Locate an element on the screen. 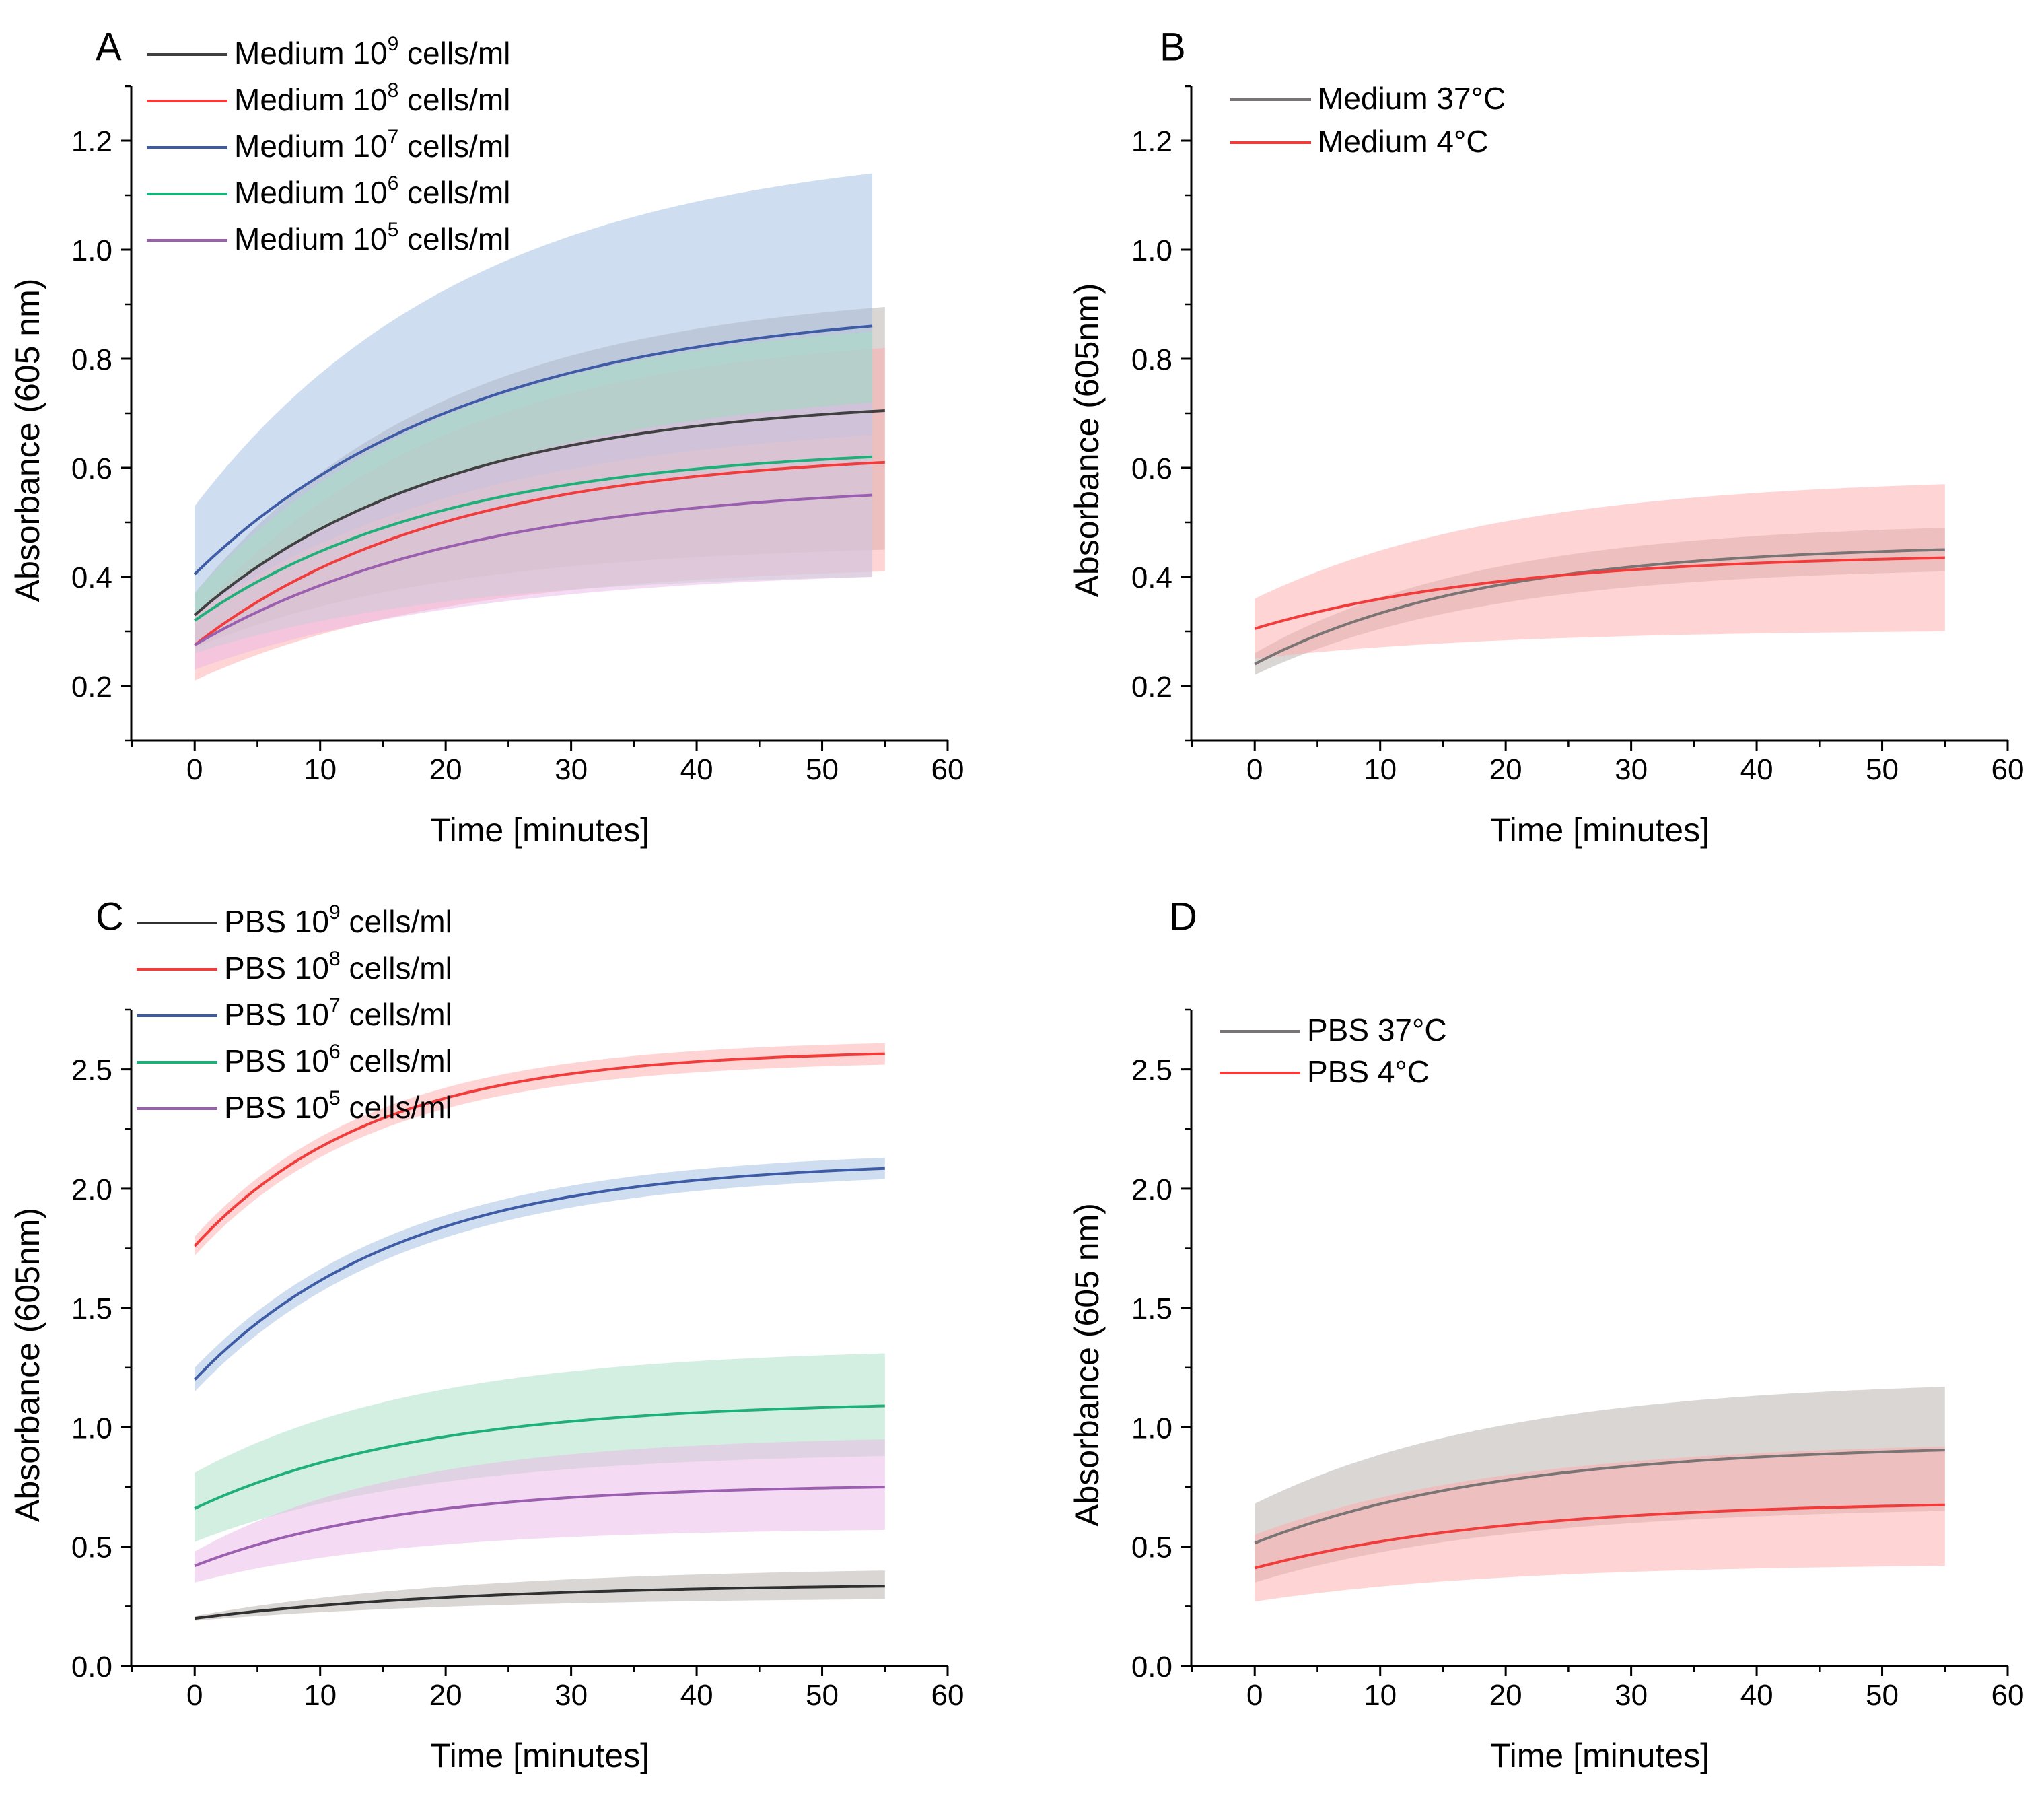  y-tick-label: 2.0 is located at coordinates (91, 1189).